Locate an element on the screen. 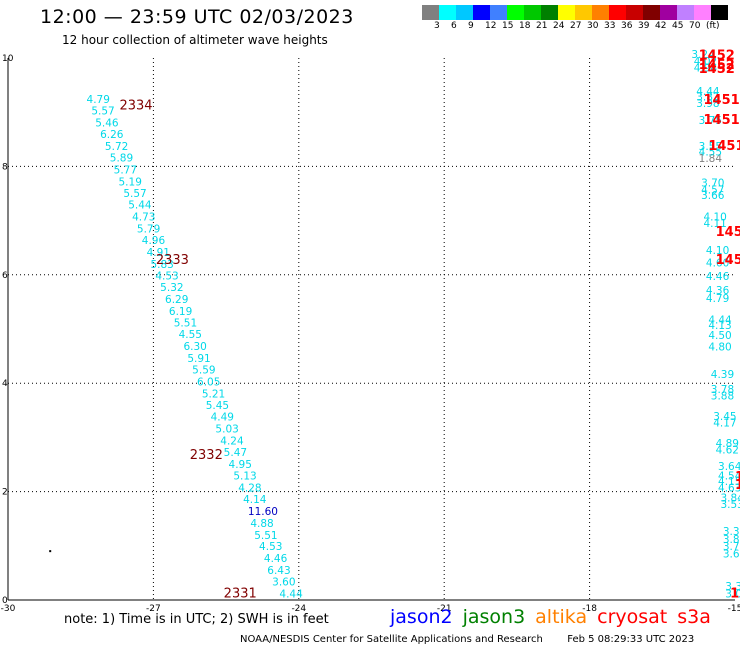 The width and height of the screenshot is (740, 650). pass-id-label: 1 is located at coordinates (734, 593).